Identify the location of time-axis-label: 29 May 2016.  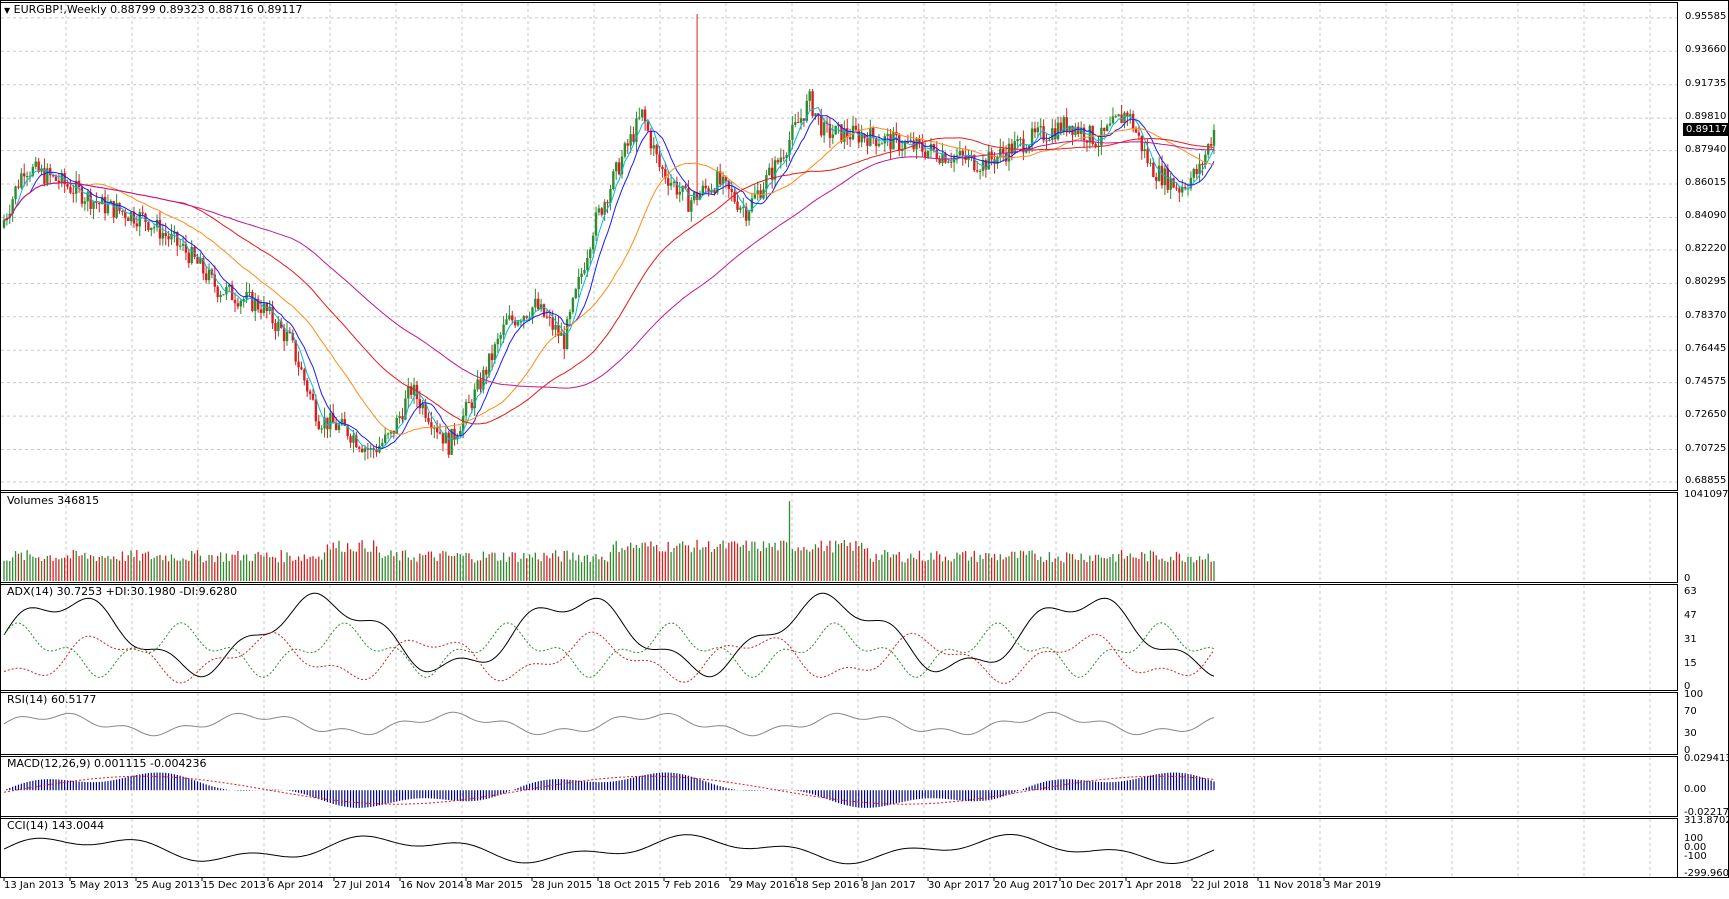
(763, 885).